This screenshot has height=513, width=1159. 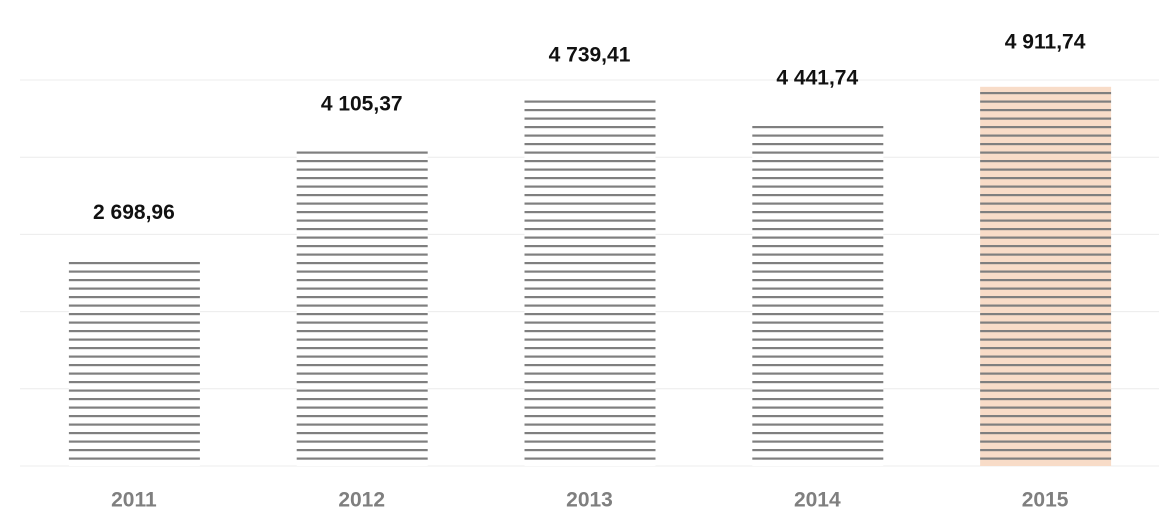 What do you see at coordinates (134, 500) in the screenshot?
I see `x-tick-label: 2011` at bounding box center [134, 500].